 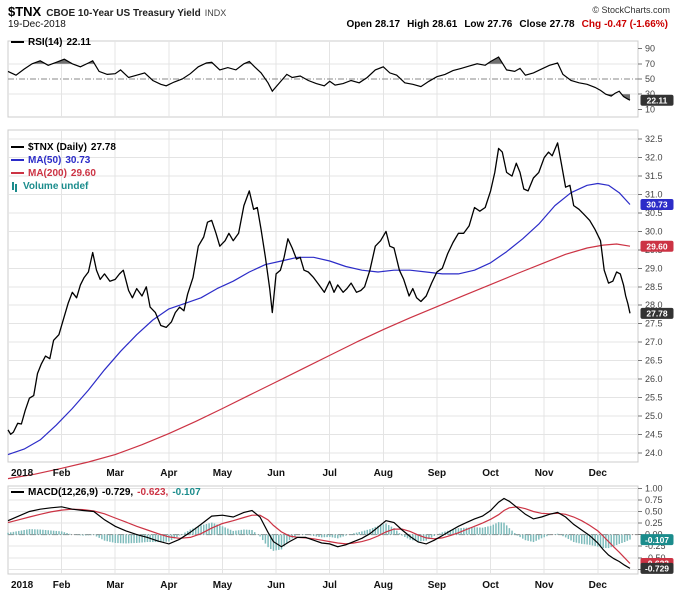 I want to click on macd-histogram-value: -0.107, so click(x=186, y=492).